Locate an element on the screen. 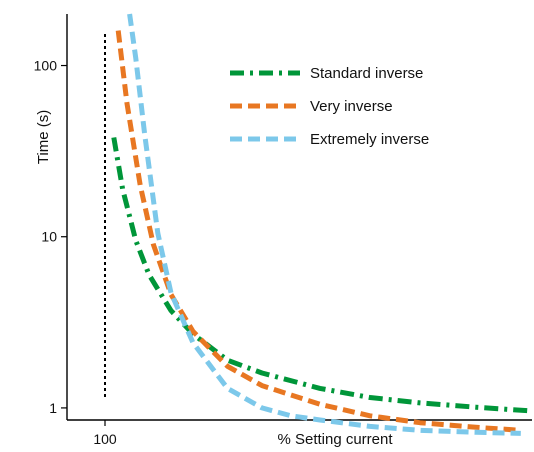  legend-label: Standard inverse is located at coordinates (366, 73).